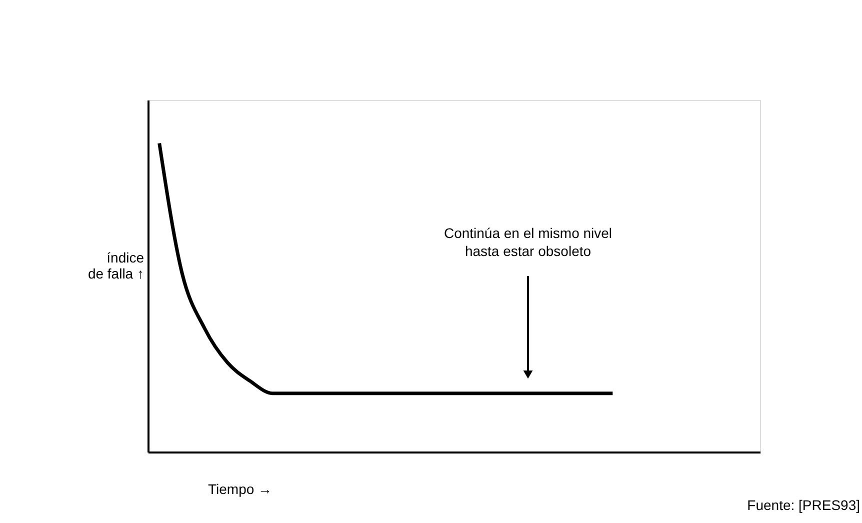 This screenshot has height=523, width=862. What do you see at coordinates (240, 489) in the screenshot?
I see `x-axis-title: Tiempo →` at bounding box center [240, 489].